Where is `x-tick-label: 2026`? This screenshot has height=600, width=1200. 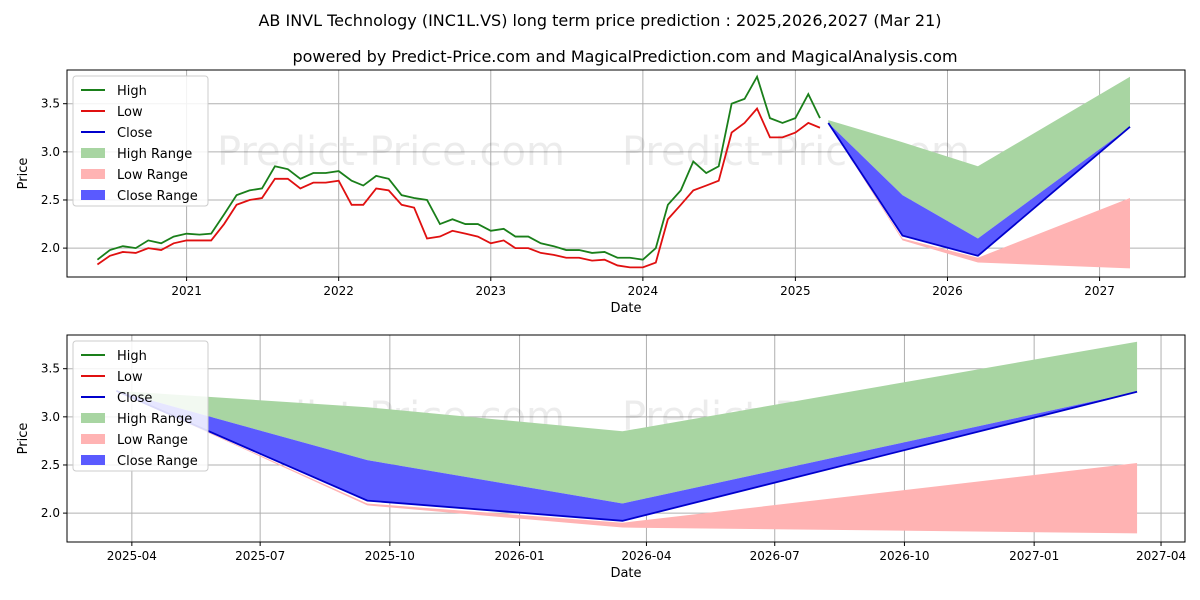 x-tick-label: 2026 is located at coordinates (947, 291).